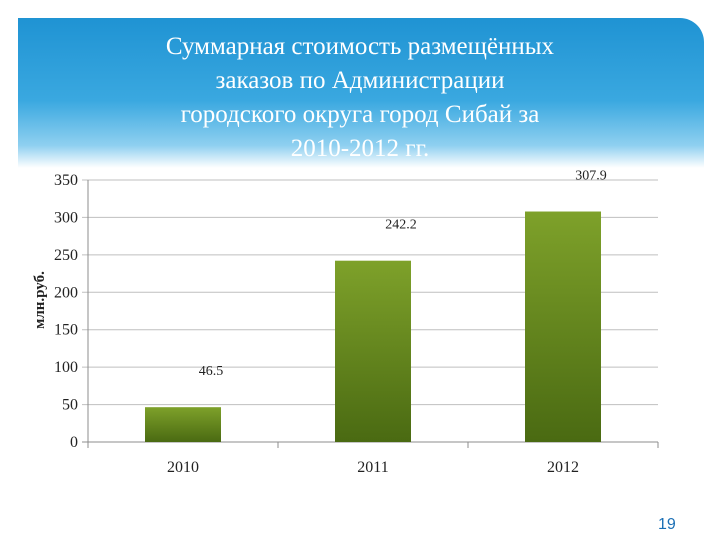 The image size is (720, 540). I want to click on bar-2010, so click(183, 424).